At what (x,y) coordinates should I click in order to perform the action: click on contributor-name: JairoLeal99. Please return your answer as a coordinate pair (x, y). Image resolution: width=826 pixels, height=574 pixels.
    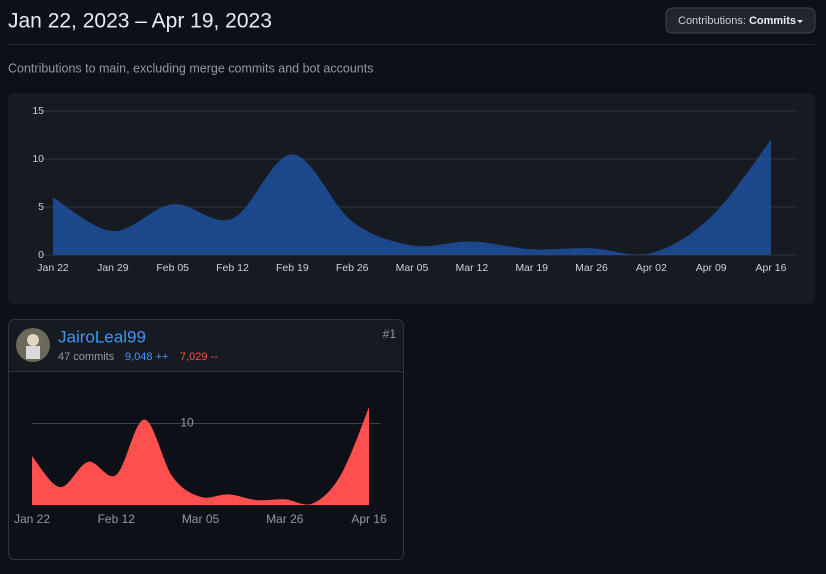
    Looking at the image, I should click on (102, 336).